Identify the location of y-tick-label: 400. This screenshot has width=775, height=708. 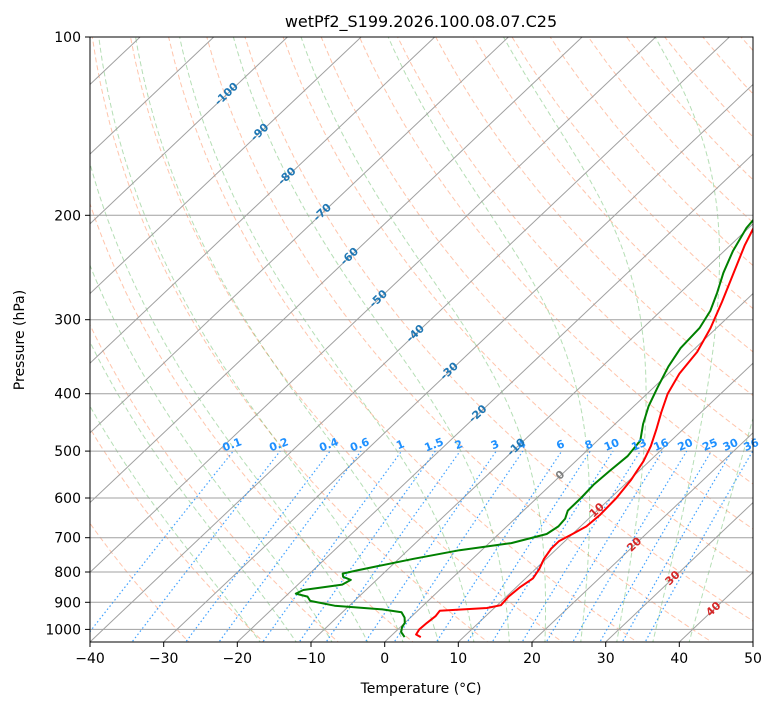
(67, 395).